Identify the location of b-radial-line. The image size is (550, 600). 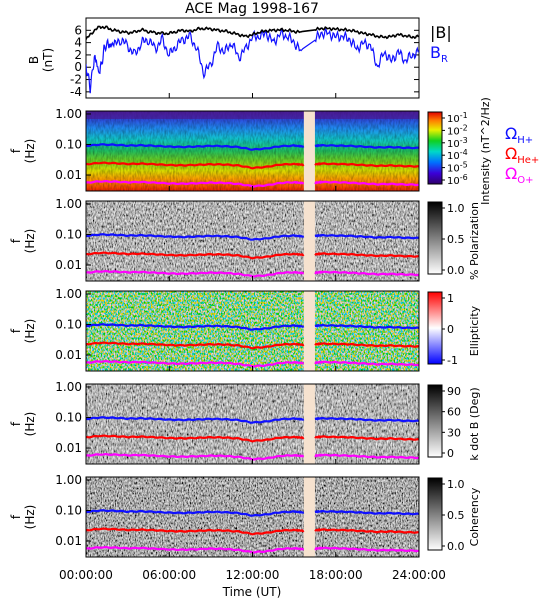
(252, 60).